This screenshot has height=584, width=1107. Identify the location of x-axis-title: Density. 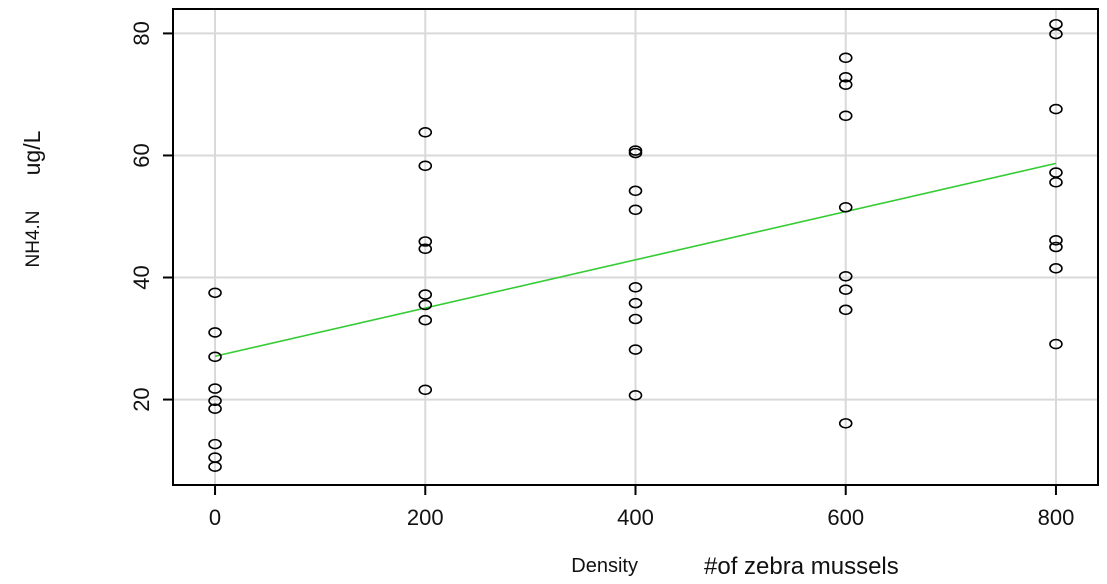
(604, 566).